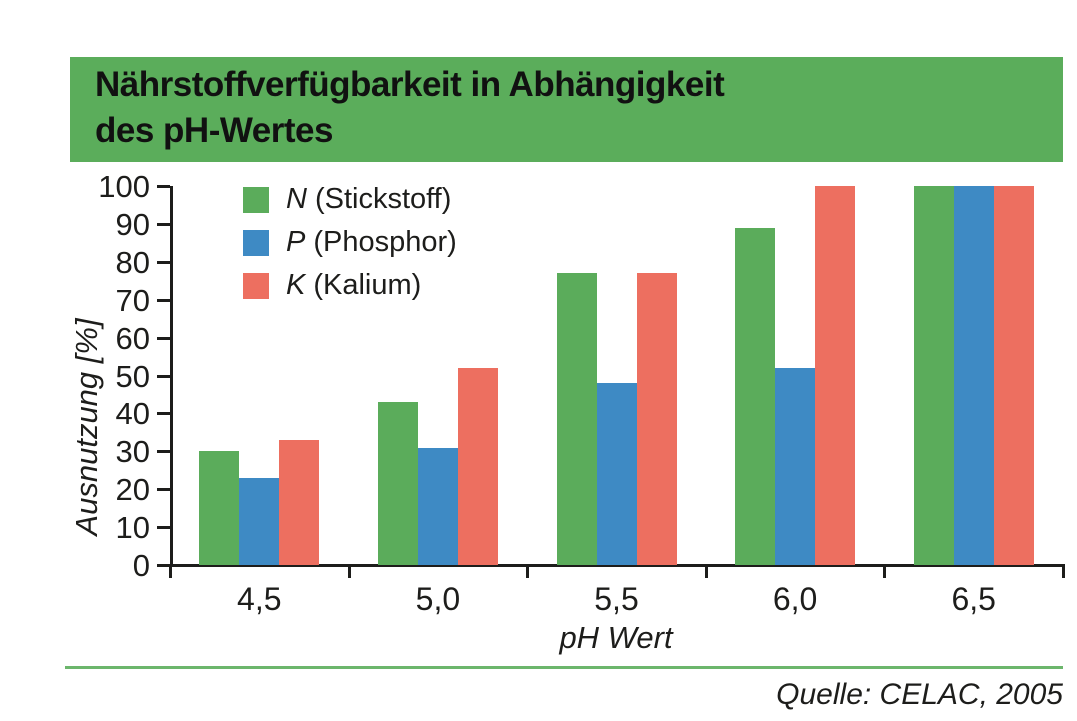 This screenshot has height=721, width=1077. Describe the element at coordinates (795, 599) in the screenshot. I see `x-category-label-6-0: 6,0` at that location.